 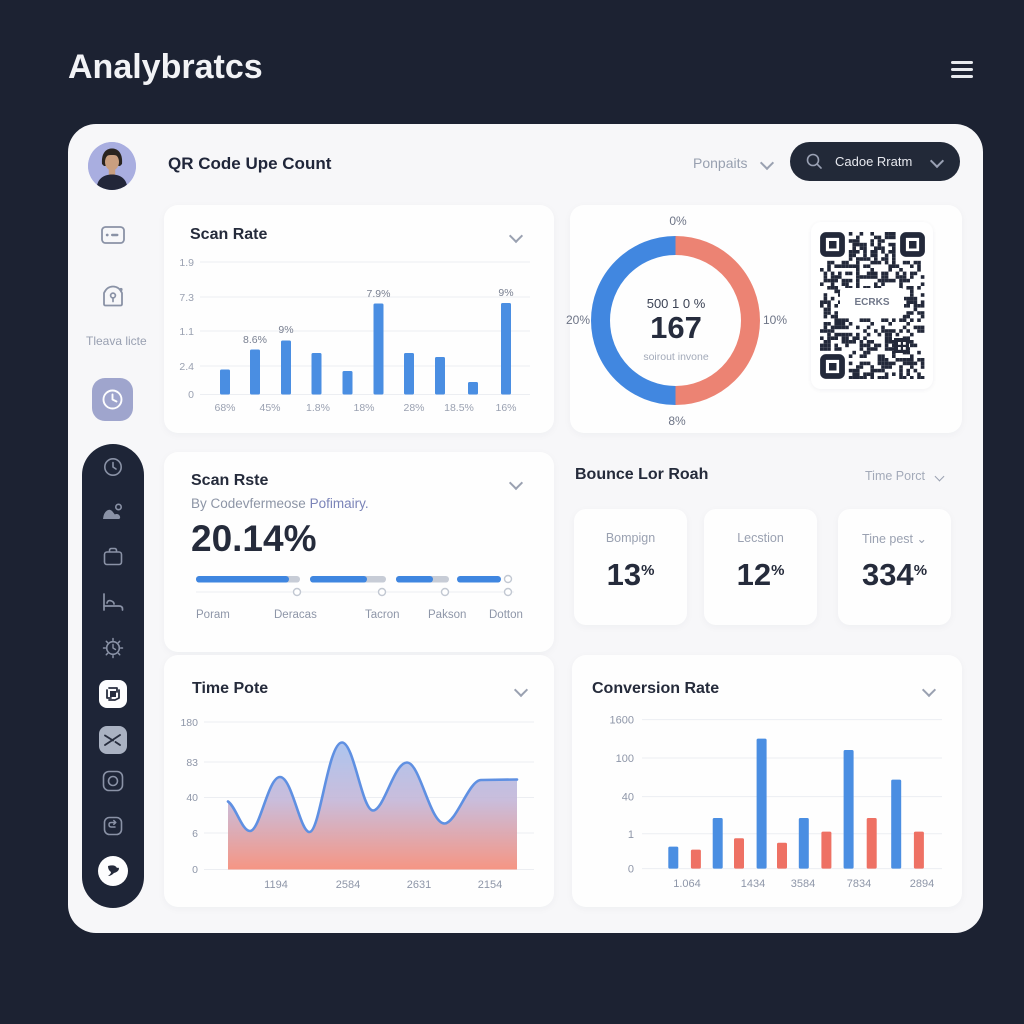 What do you see at coordinates (276, 885) in the screenshot?
I see `svg-text: 1194` at bounding box center [276, 885].